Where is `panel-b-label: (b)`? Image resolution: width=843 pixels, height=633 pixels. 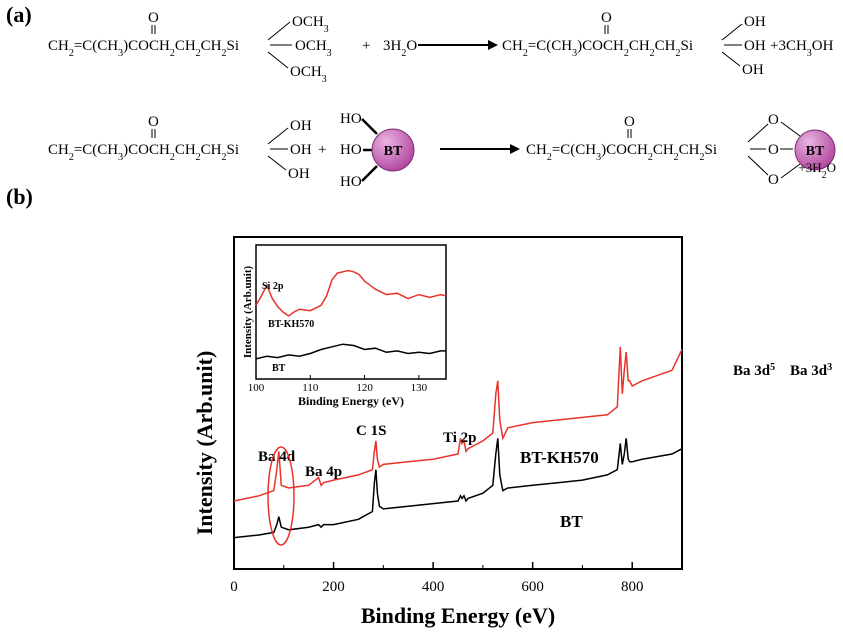 panel-b-label: (b) is located at coordinates (19, 196).